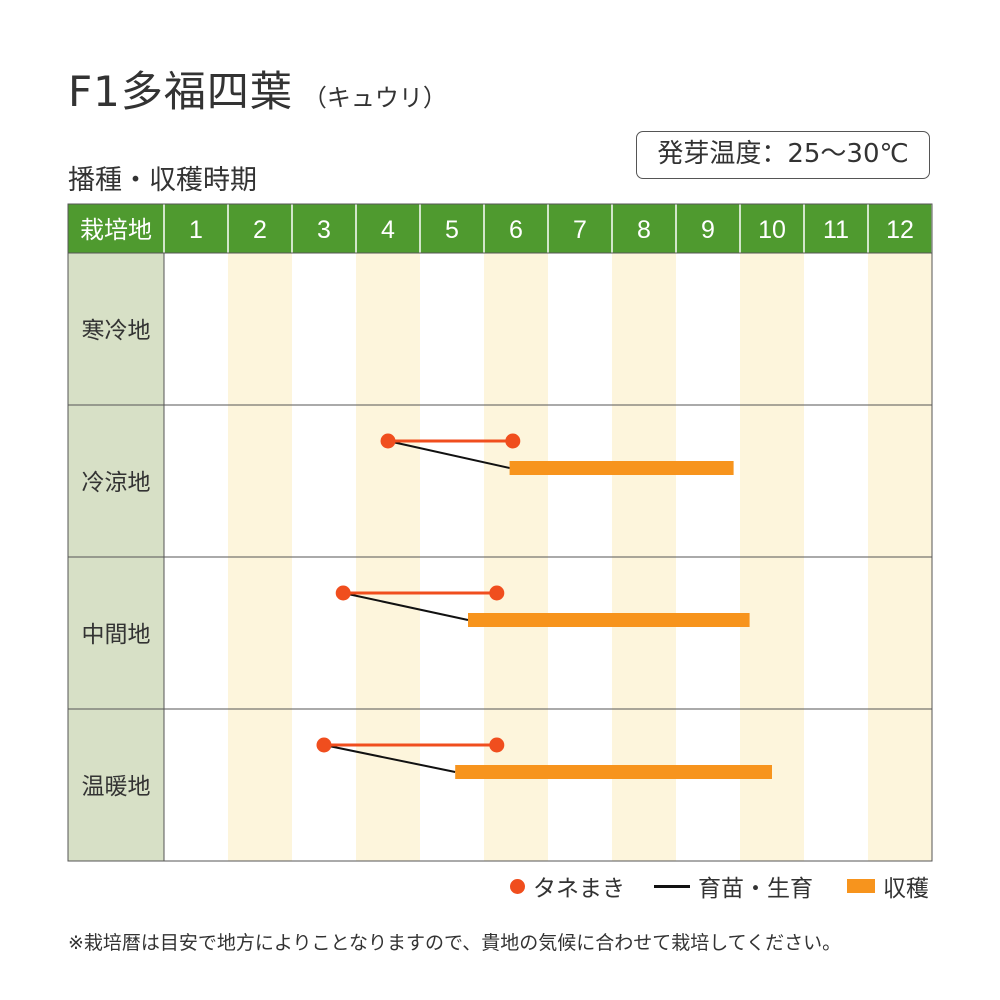  I want to click on title-main: F1多福四葉, so click(180, 91).